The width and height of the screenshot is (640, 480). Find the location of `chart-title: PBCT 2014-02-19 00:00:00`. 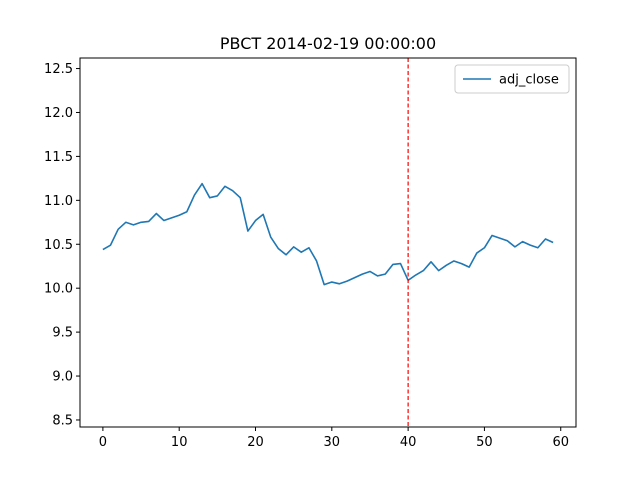

chart-title: PBCT 2014-02-19 00:00:00 is located at coordinates (328, 43).